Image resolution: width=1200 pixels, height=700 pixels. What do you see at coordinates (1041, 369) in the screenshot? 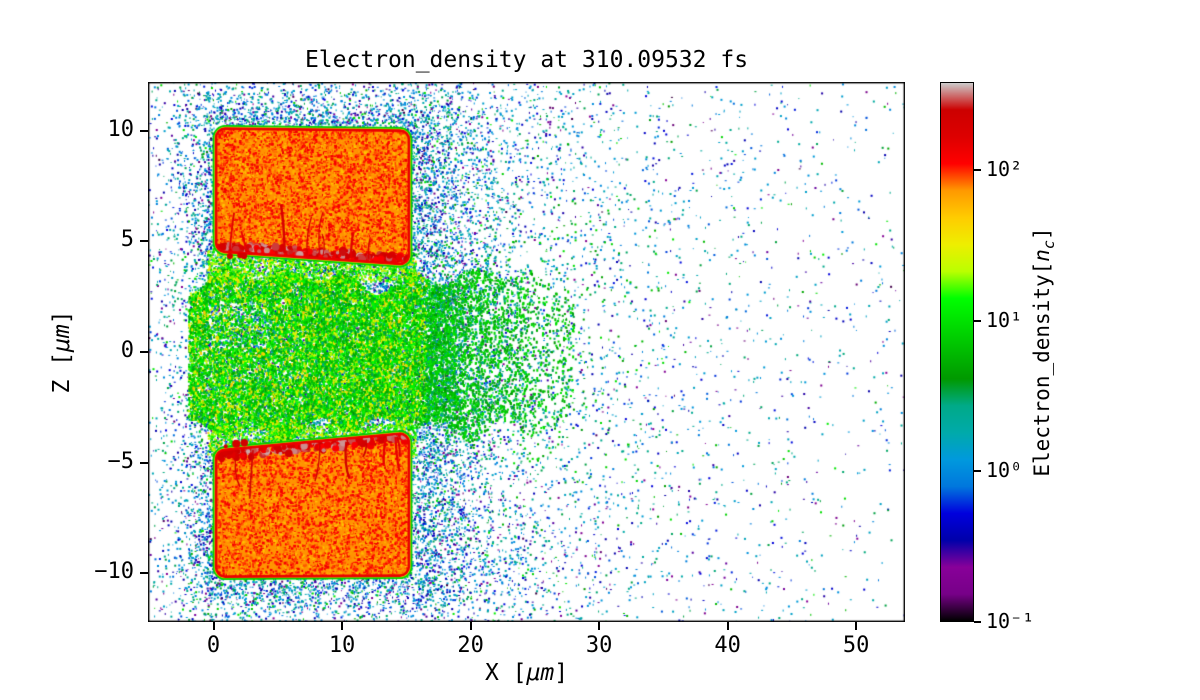
I see `colorbar-label-text: Electron_density[` at bounding box center [1041, 369].